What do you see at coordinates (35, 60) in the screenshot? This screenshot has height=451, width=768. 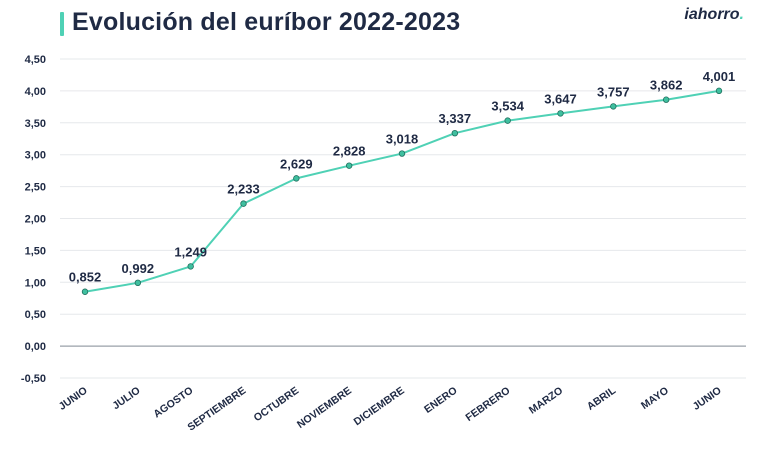 I see `y-tick-label: 4,50` at bounding box center [35, 60].